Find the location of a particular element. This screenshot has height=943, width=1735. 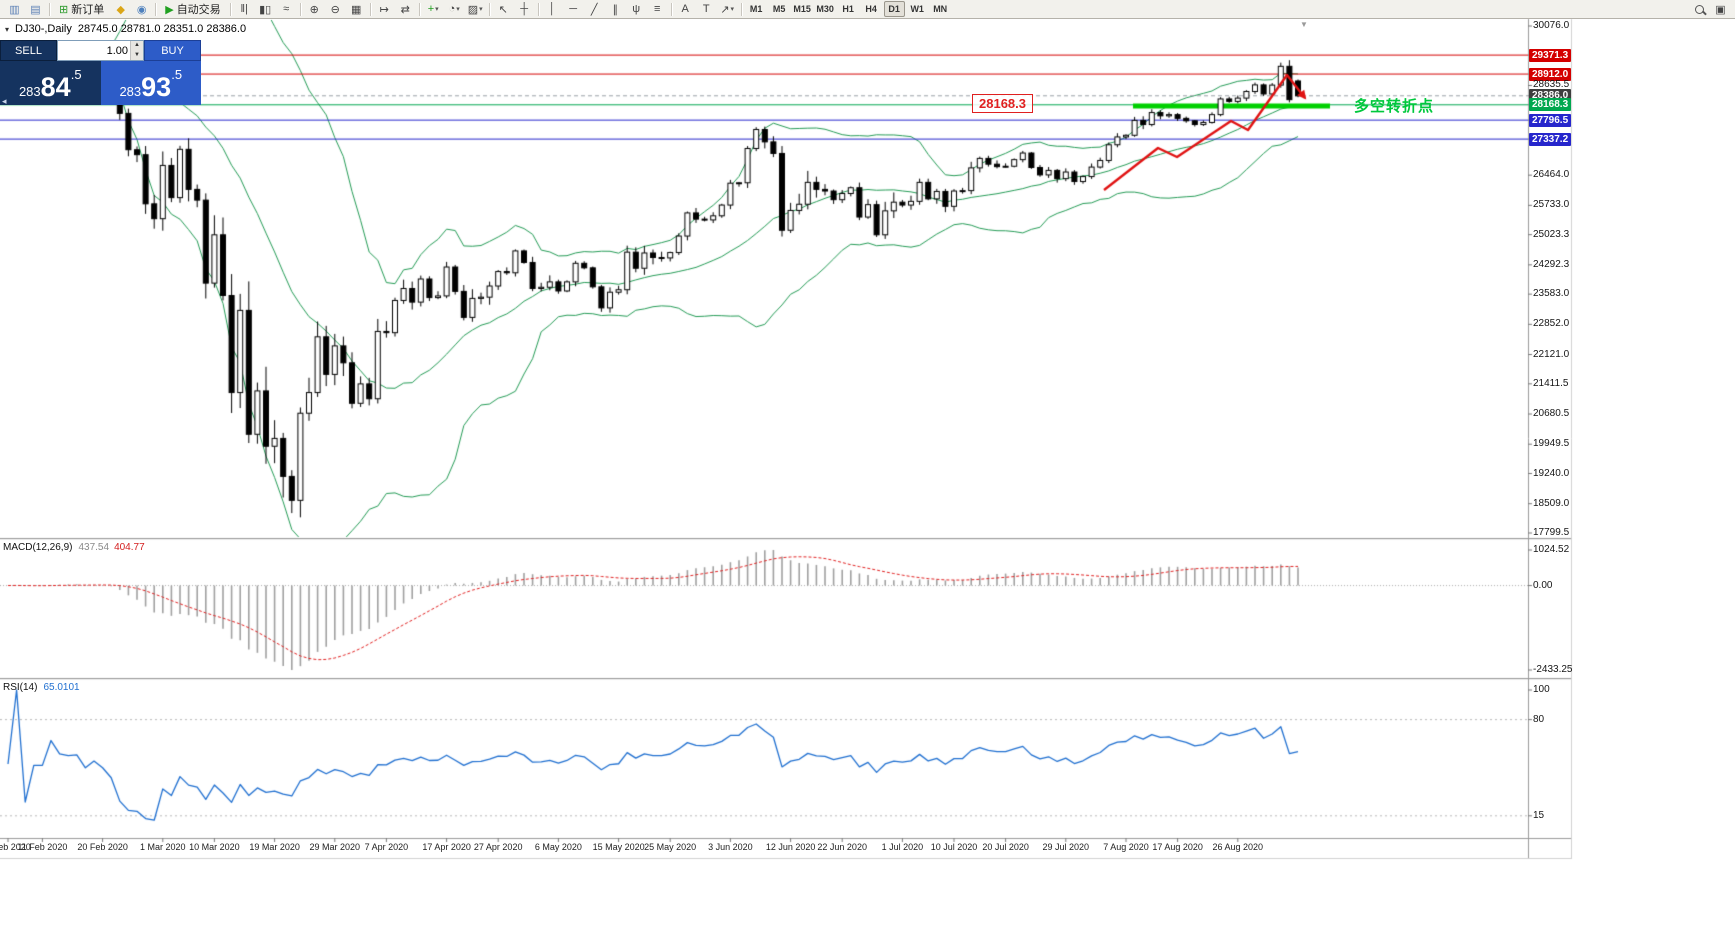

timeframe-m30-button: M30 is located at coordinates (825, 9).